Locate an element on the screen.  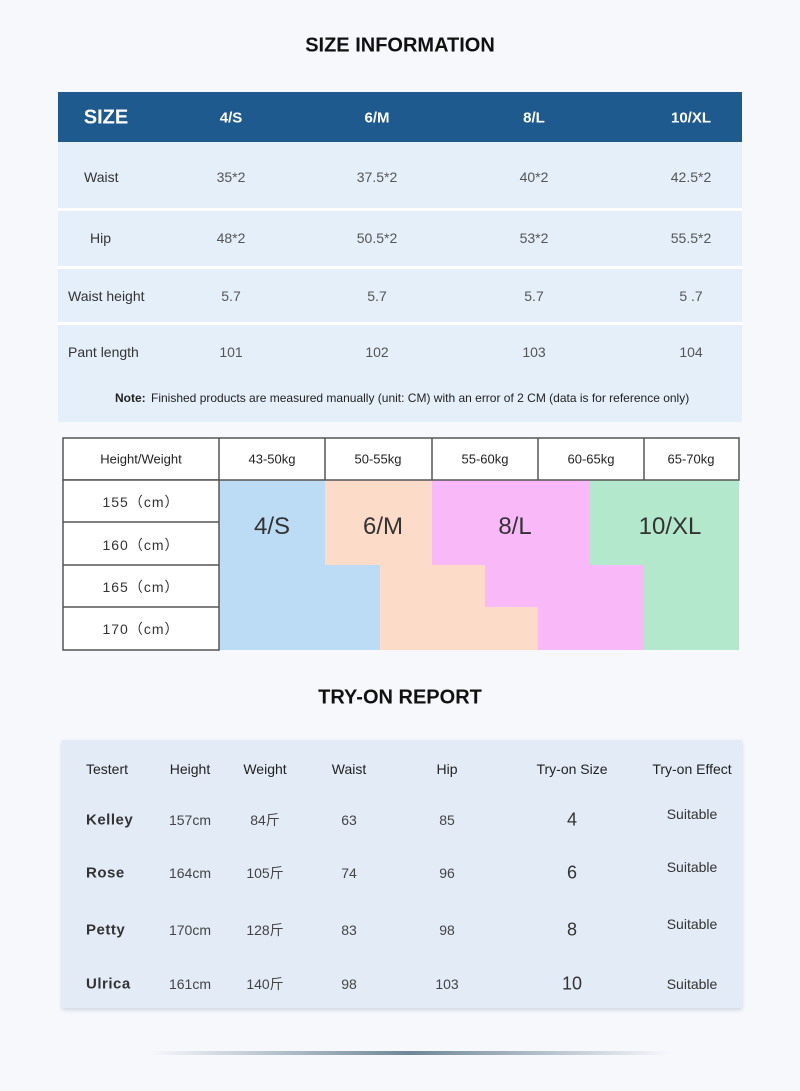
size-title: SIZE INFORMATION is located at coordinates (400, 45).